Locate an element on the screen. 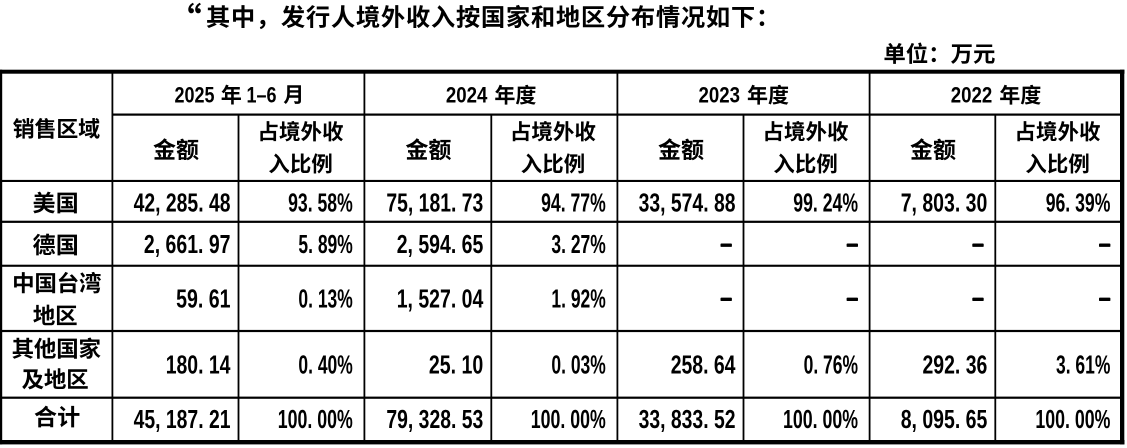  svg-text: 45, 187. 21 is located at coordinates (182, 419).